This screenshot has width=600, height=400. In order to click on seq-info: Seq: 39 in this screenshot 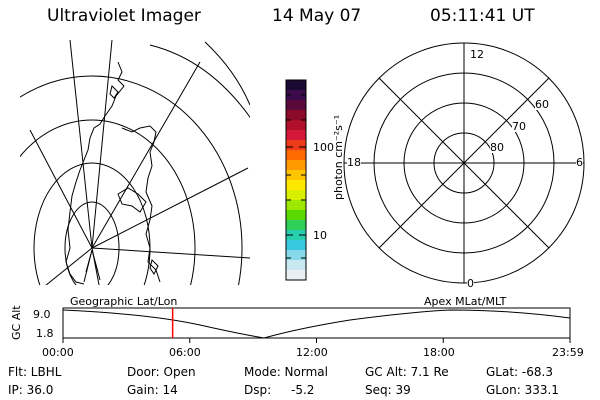, I will do `click(388, 390)`.